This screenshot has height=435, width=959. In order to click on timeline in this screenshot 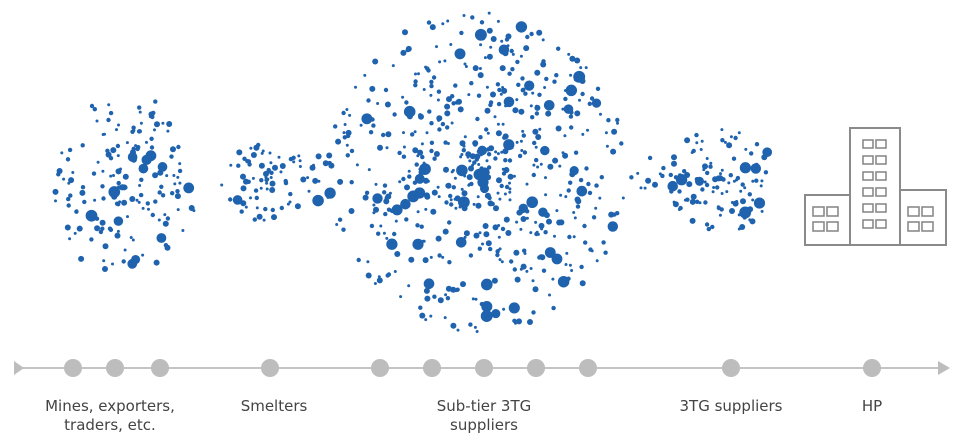, I will do `click(482, 368)`.